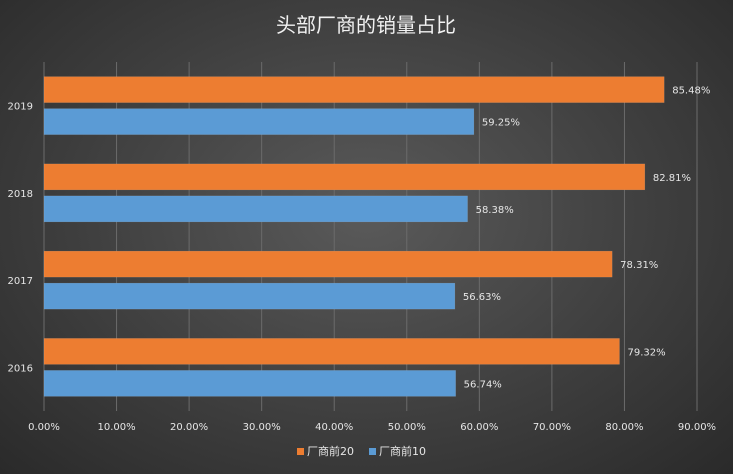 The height and width of the screenshot is (474, 733). Describe the element at coordinates (639, 265) in the screenshot. I see `data-label: 78.31%` at that location.